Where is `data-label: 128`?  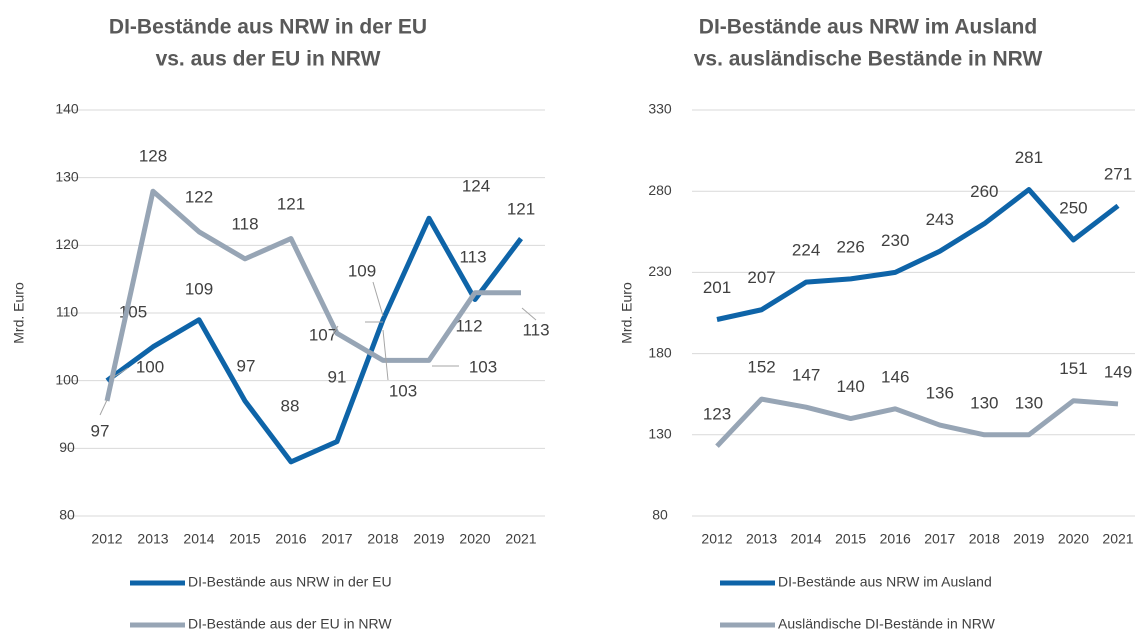
data-label: 128 is located at coordinates (153, 155).